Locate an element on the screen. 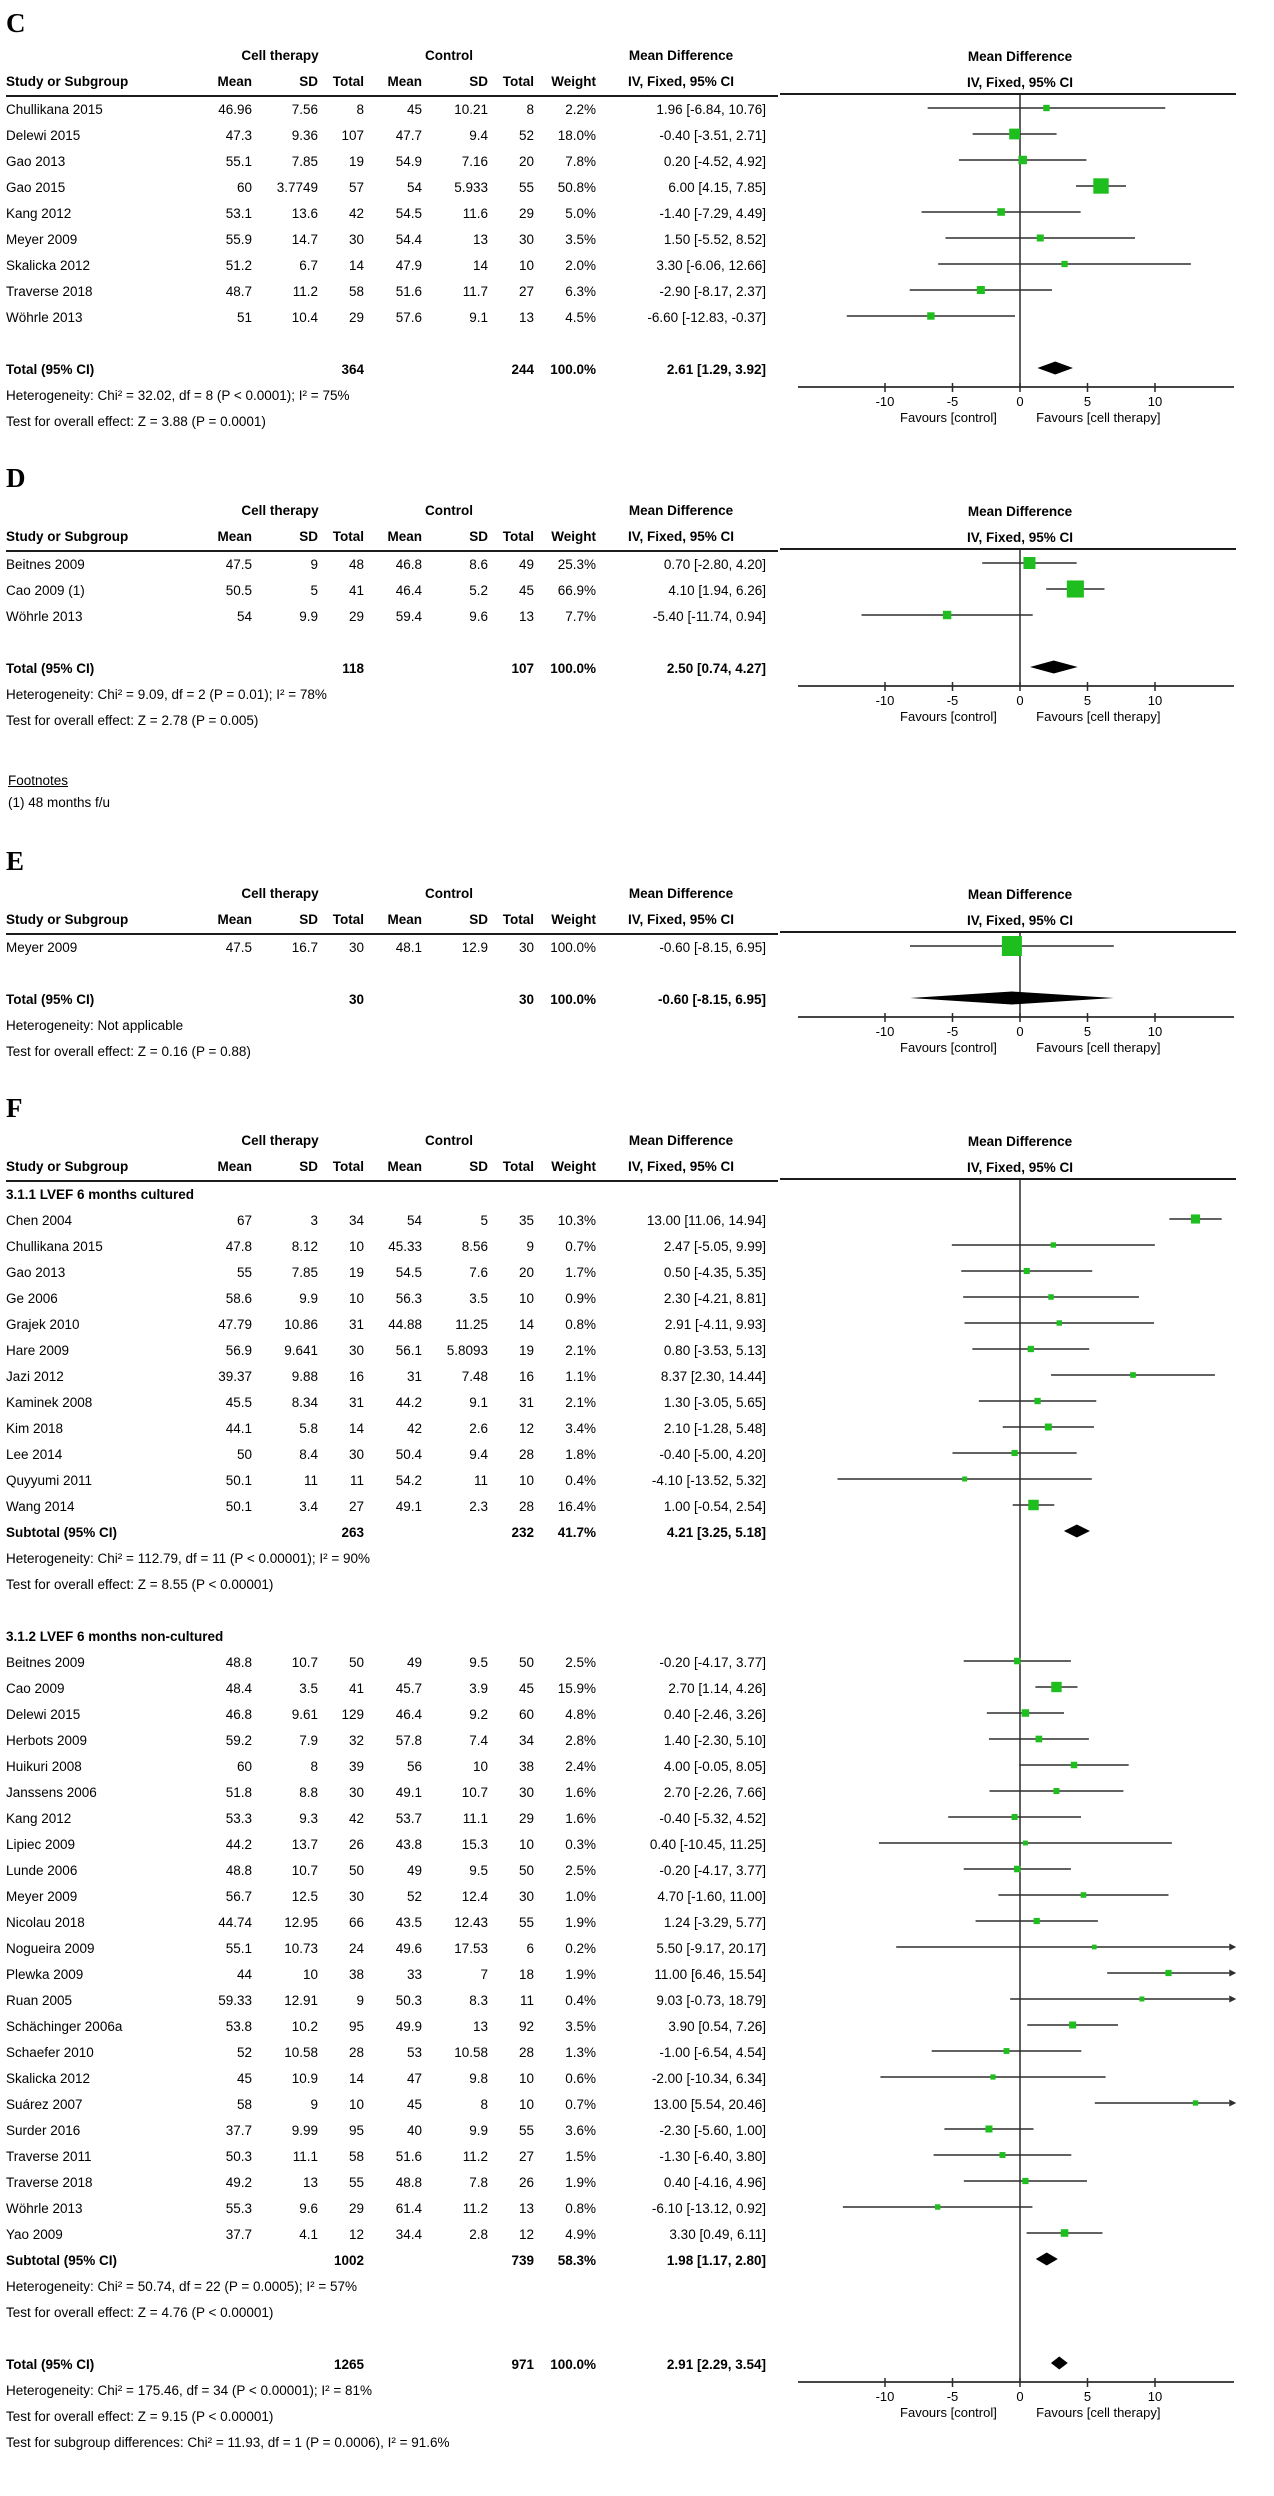 This screenshot has width=1274, height=2496. total-n1: 30 is located at coordinates (356, 999).